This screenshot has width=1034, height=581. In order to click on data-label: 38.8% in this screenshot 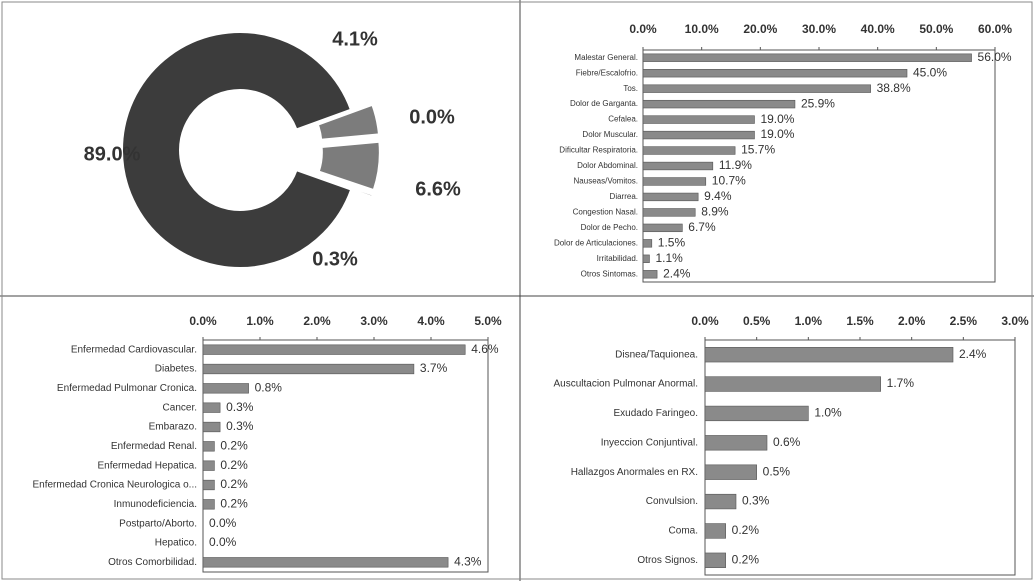, I will do `click(894, 88)`.